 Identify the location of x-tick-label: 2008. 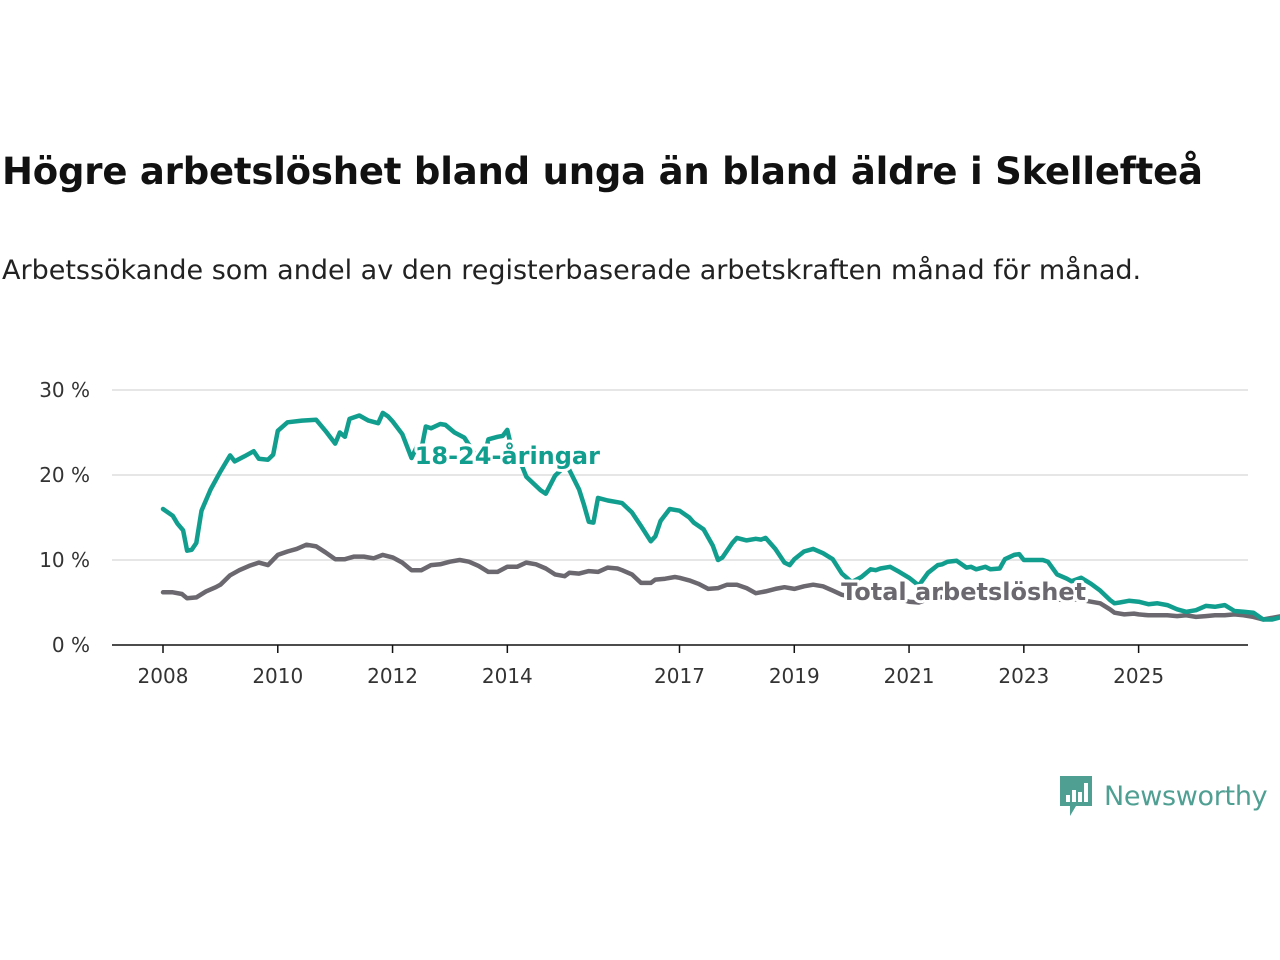
(163, 676).